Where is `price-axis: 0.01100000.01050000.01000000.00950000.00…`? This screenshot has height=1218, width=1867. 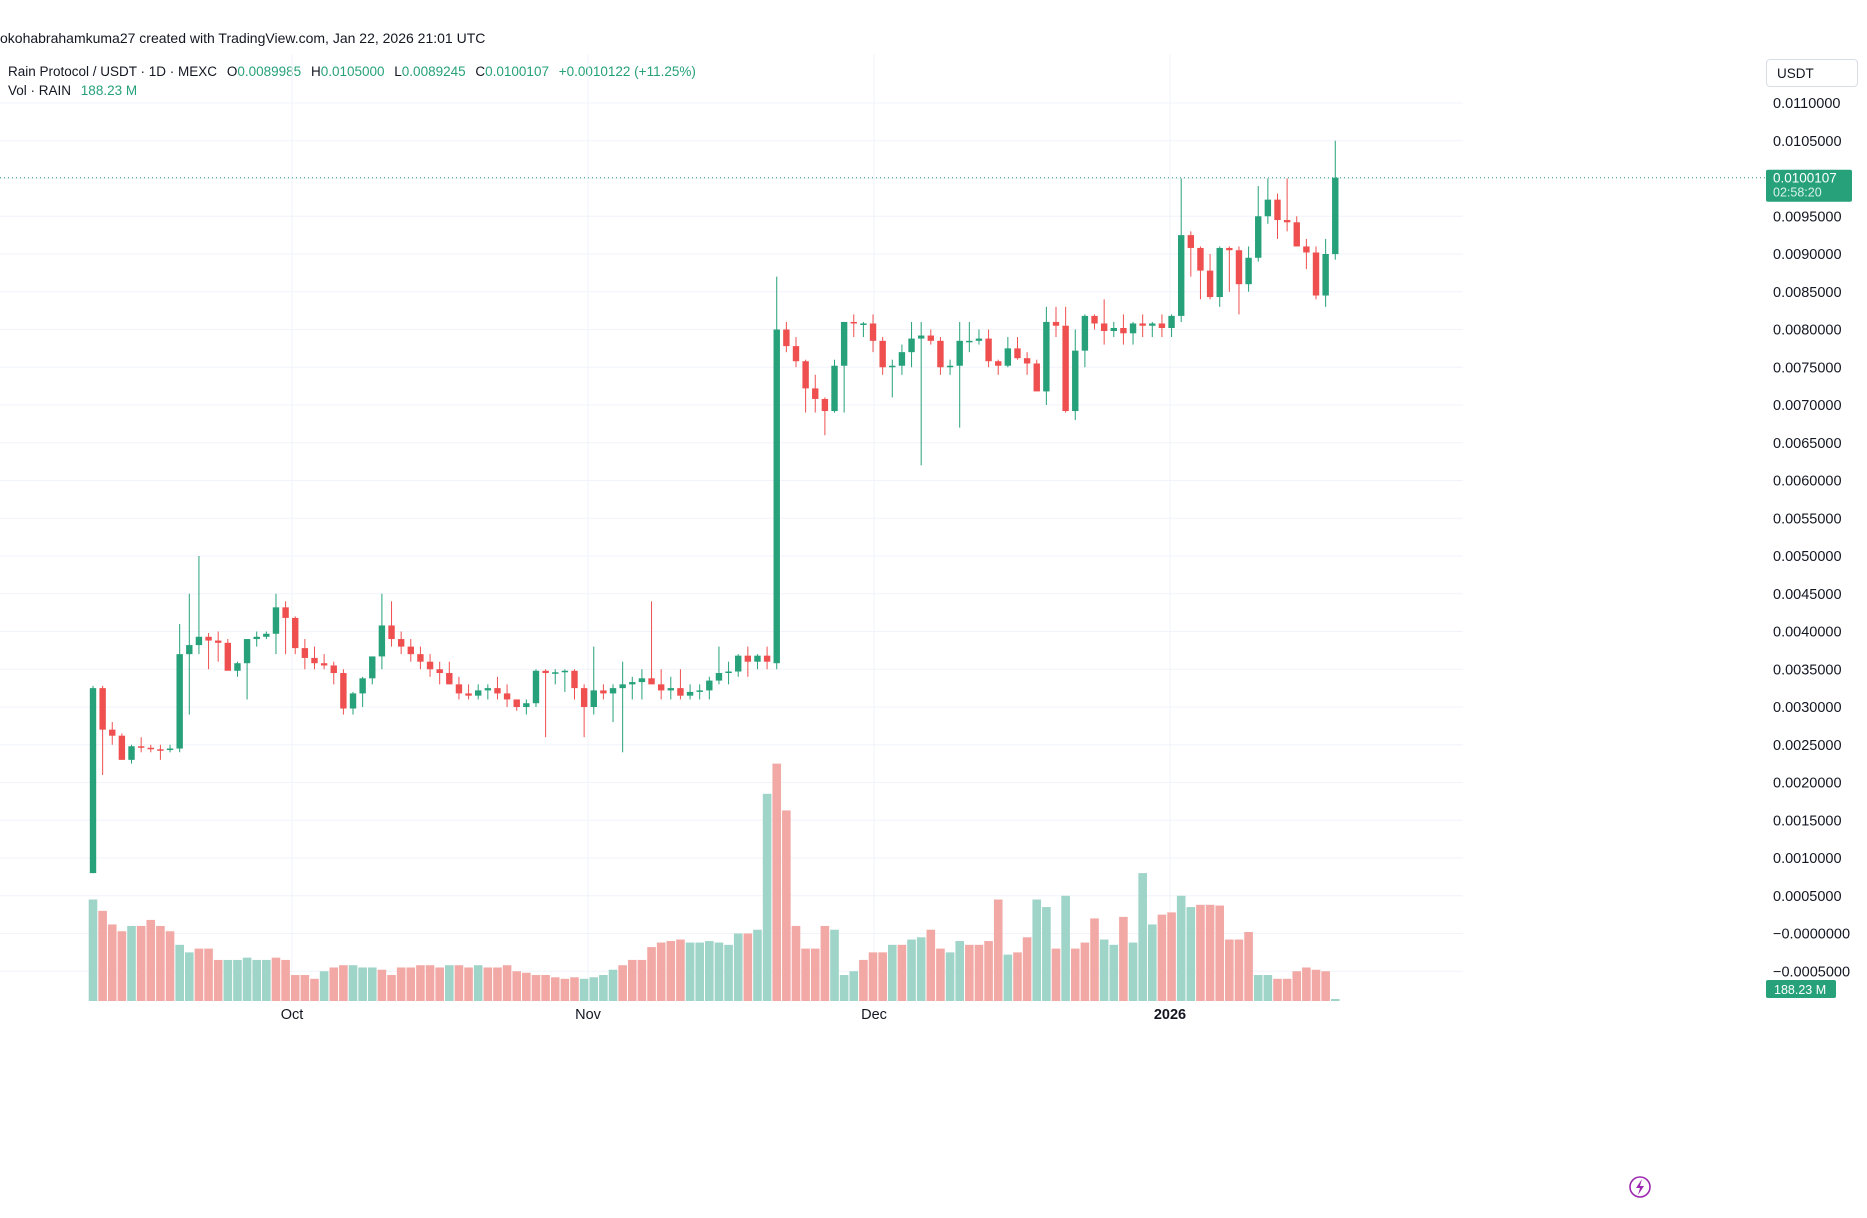 price-axis: 0.01100000.01050000.01000000.00950000.00… is located at coordinates (1811, 538).